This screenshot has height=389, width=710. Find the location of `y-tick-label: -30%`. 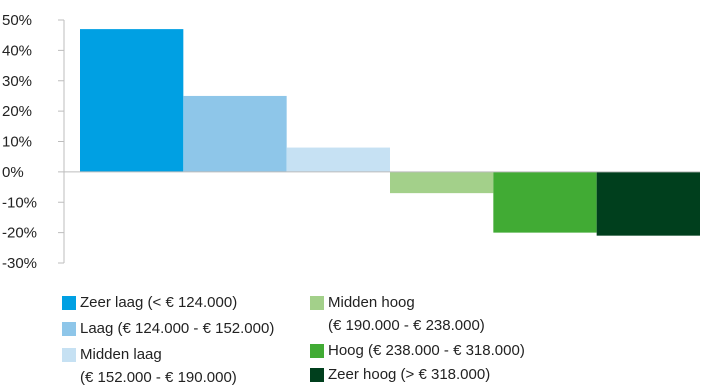

y-tick-label: -30% is located at coordinates (19, 263).